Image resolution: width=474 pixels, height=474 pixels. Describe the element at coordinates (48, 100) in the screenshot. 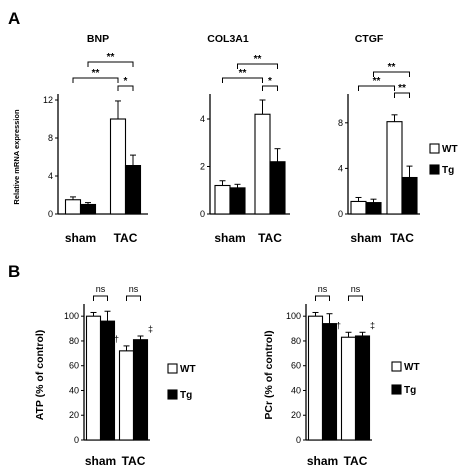

I see `y-tick-label: 12` at that location.